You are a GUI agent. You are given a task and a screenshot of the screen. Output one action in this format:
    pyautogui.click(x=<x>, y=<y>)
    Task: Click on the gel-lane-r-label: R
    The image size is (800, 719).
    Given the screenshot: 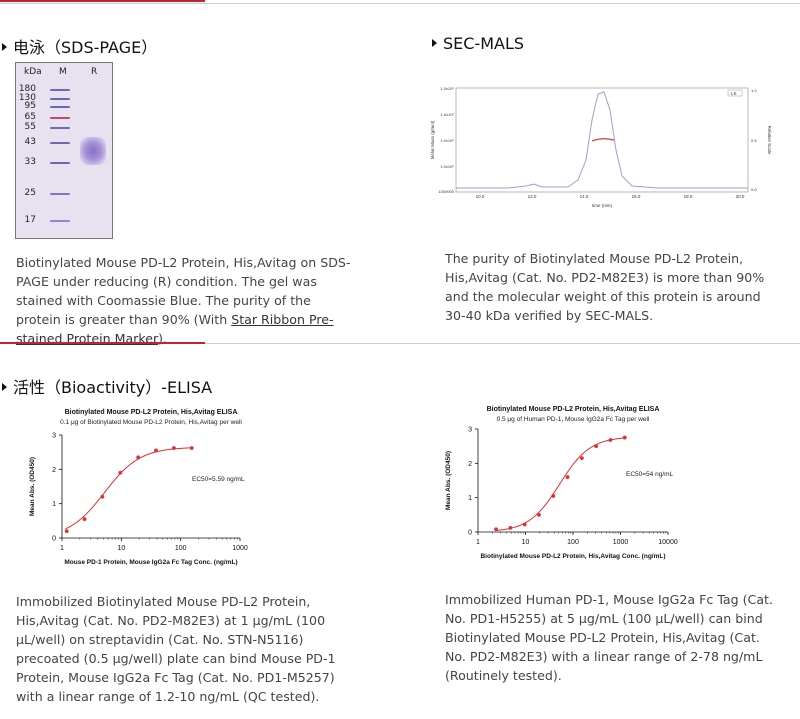 What is the action you would take?
    pyautogui.click(x=94, y=72)
    